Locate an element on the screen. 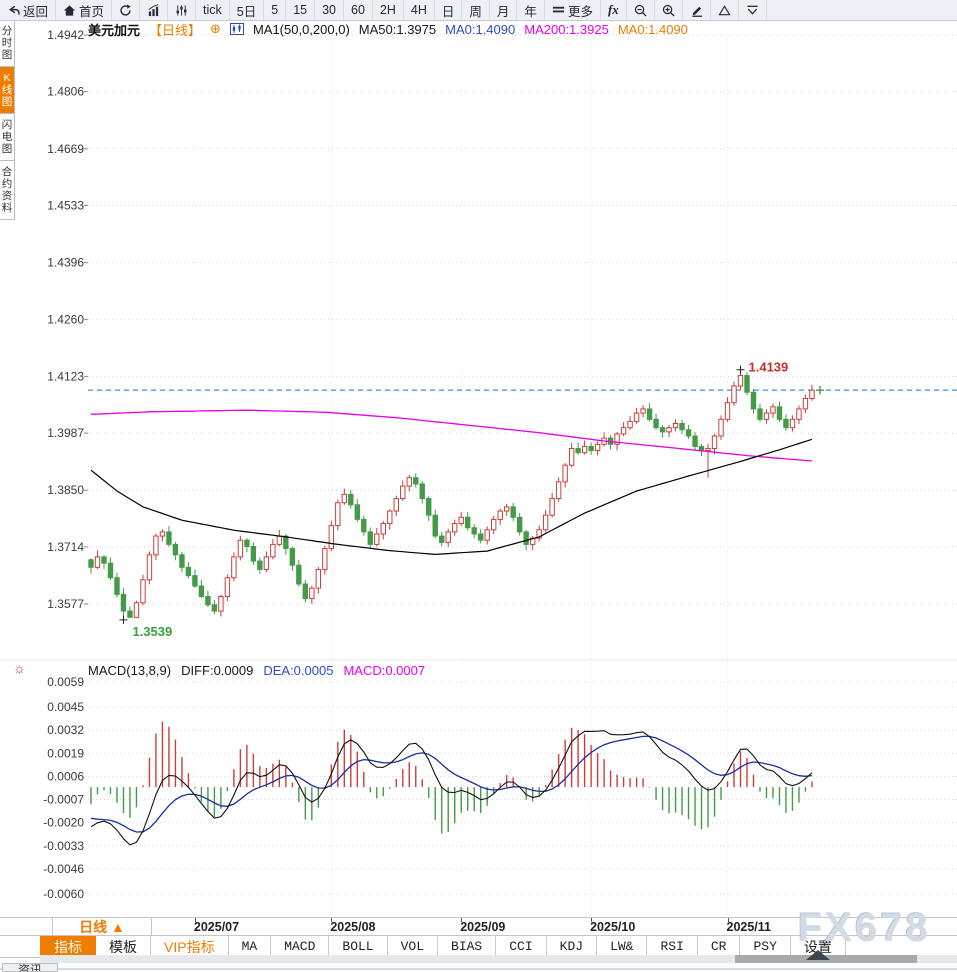 Image resolution: width=957 pixels, height=972 pixels. price-axis-label: 1.4942 is located at coordinates (65, 35).